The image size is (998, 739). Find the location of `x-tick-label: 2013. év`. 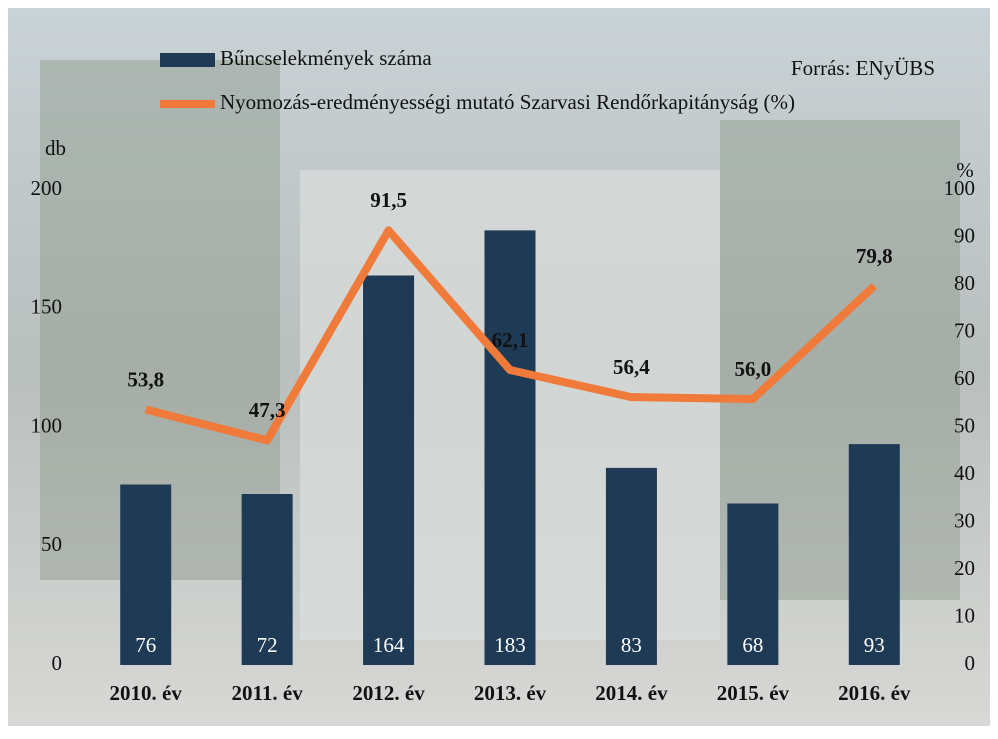

x-tick-label: 2013. év is located at coordinates (510, 693).